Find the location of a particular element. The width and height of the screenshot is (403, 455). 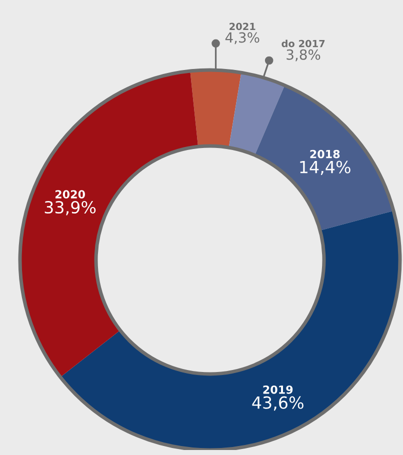

data-label: 33,9% is located at coordinates (70, 208).